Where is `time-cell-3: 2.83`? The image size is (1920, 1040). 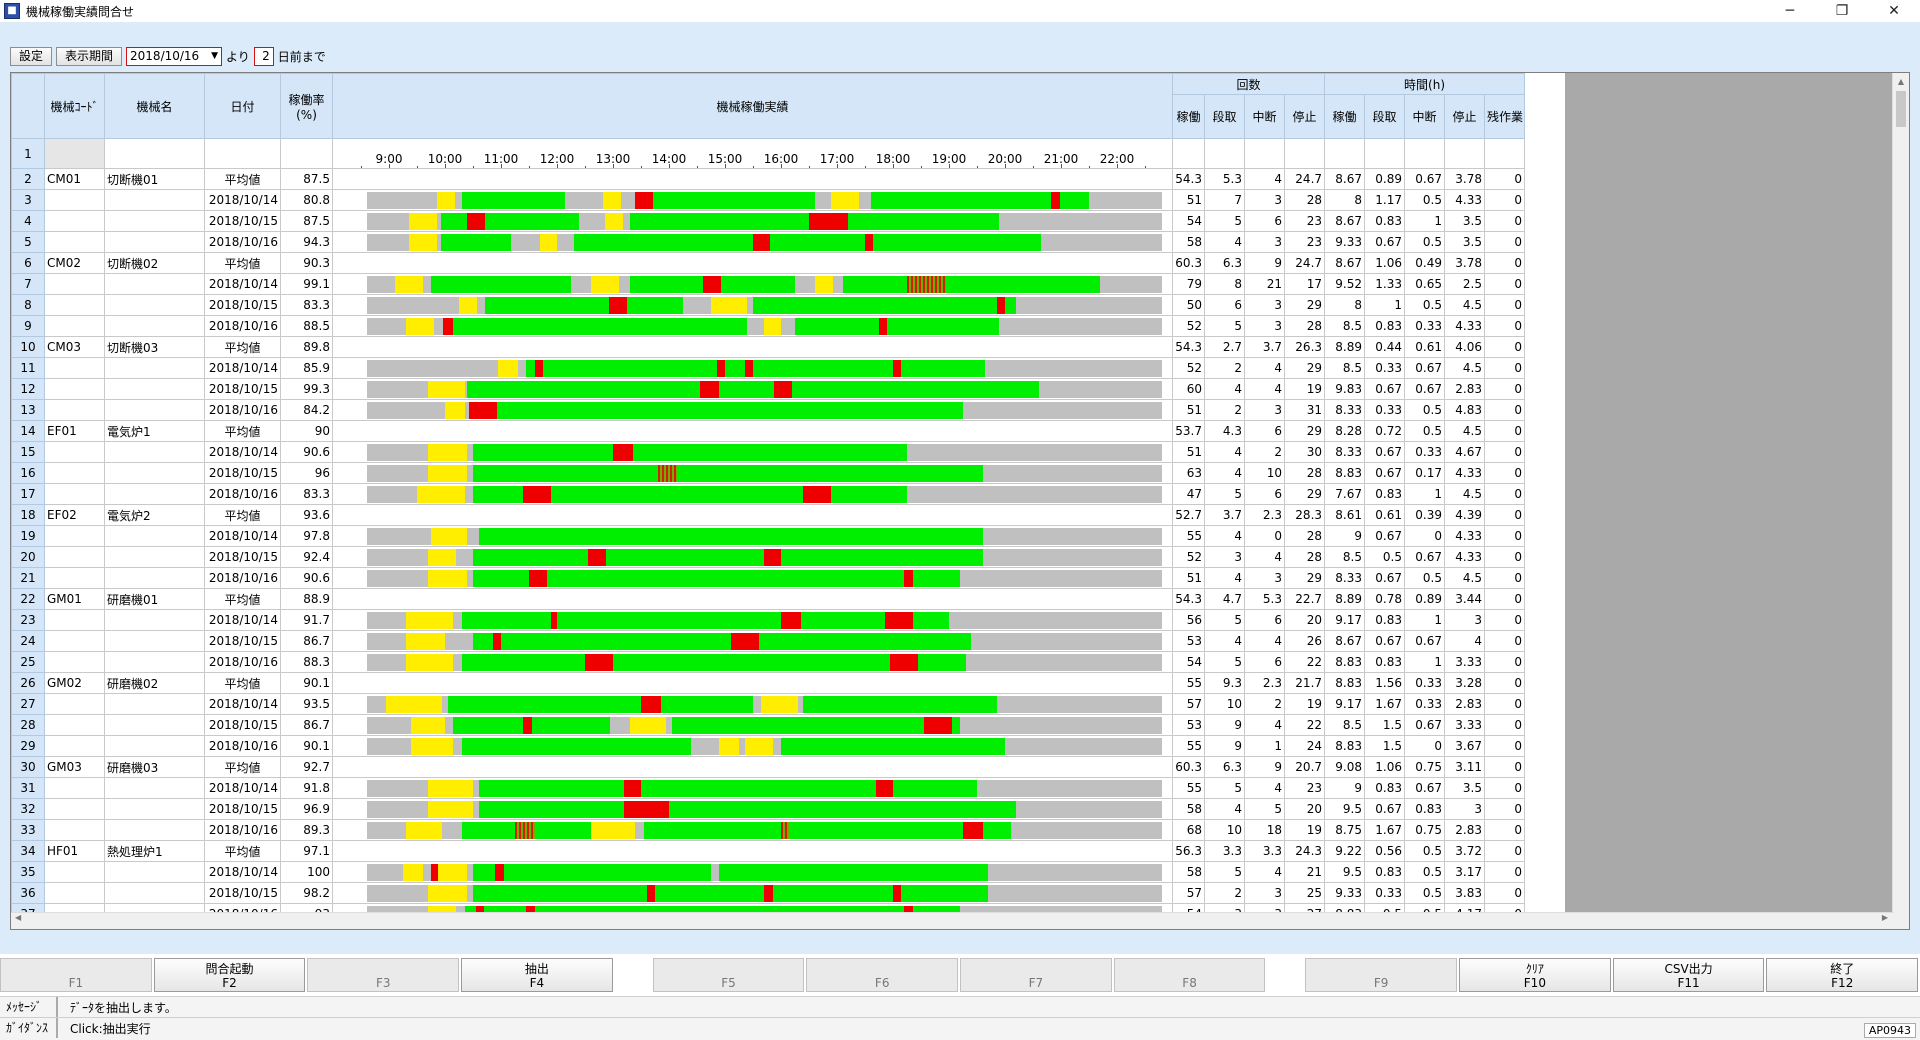
time-cell-3: 2.83 is located at coordinates (1465, 704).